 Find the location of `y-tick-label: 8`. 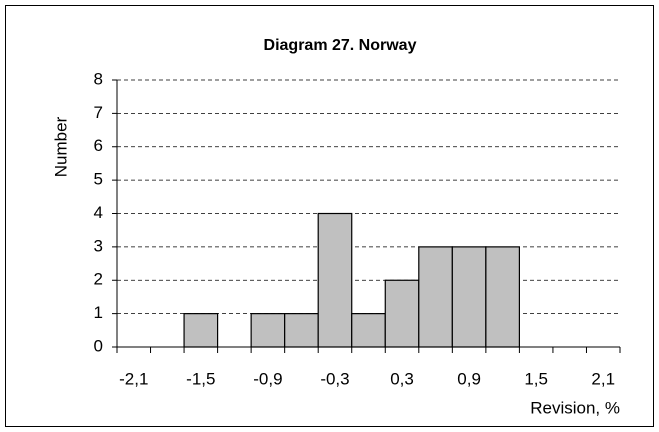

y-tick-label: 8 is located at coordinates (98, 78).